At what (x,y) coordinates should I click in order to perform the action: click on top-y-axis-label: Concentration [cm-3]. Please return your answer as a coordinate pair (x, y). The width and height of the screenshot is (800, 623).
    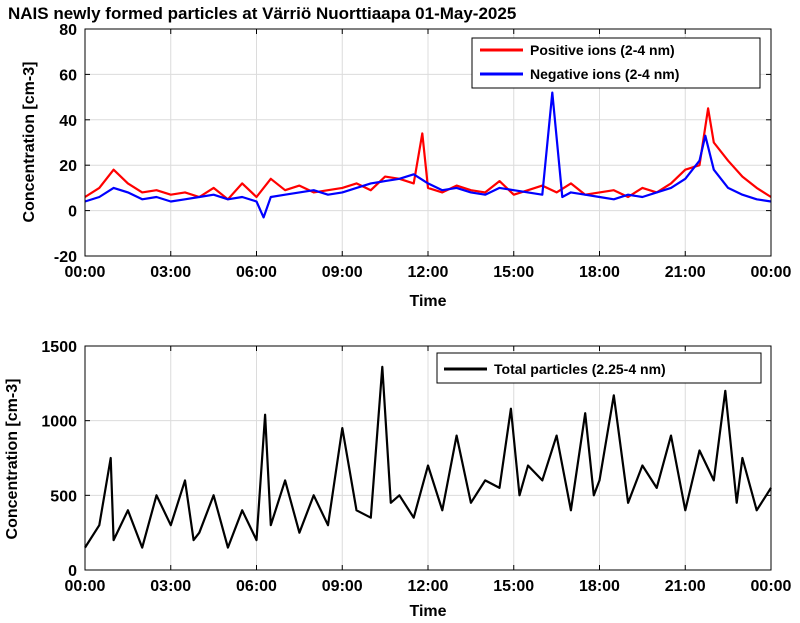
    Looking at the image, I should click on (29, 142).